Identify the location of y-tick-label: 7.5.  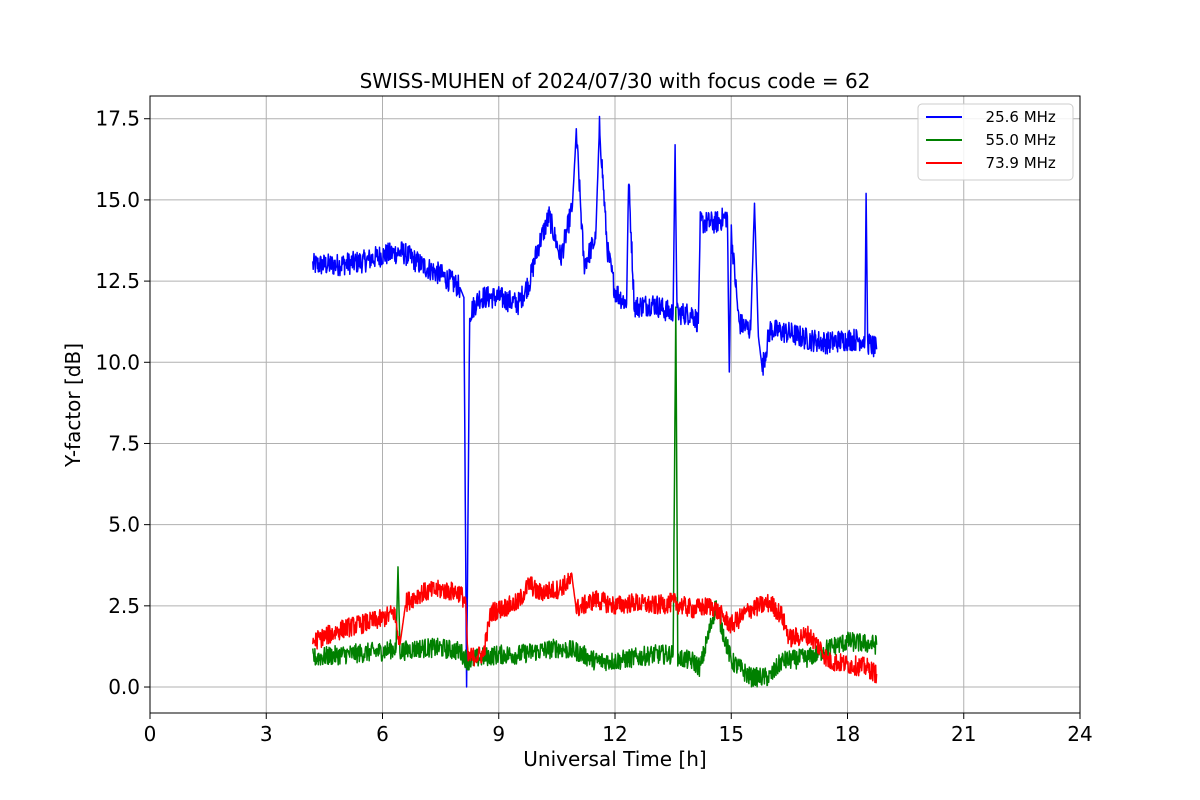
(124, 443).